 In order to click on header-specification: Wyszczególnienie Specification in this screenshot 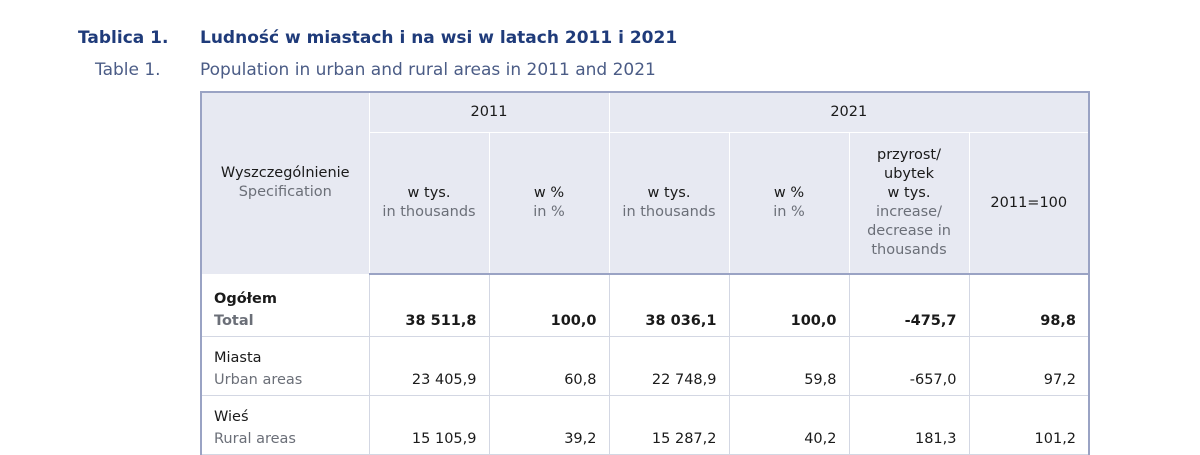, I will do `click(285, 183)`.